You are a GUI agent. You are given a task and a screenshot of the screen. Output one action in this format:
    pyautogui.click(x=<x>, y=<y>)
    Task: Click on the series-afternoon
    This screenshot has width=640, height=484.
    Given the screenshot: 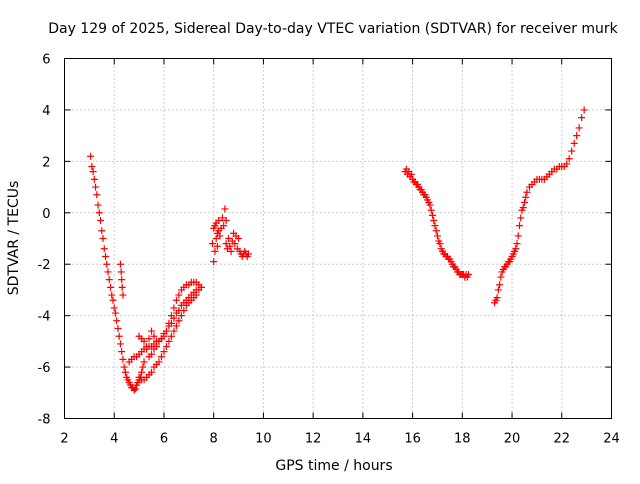 What is the action you would take?
    pyautogui.click(x=437, y=223)
    